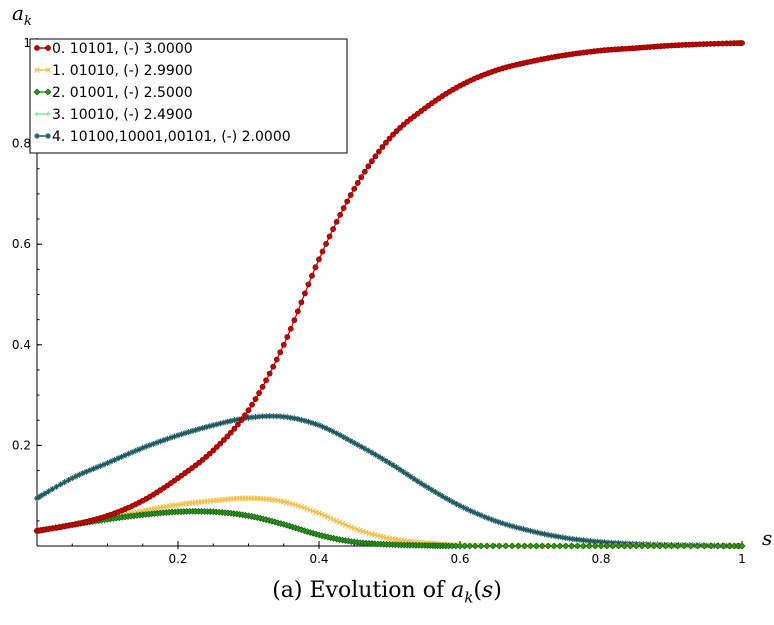 The image size is (774, 625). I want to click on legend-label: 4. 10100,10001,00101, (-) 2.0000, so click(171, 137).